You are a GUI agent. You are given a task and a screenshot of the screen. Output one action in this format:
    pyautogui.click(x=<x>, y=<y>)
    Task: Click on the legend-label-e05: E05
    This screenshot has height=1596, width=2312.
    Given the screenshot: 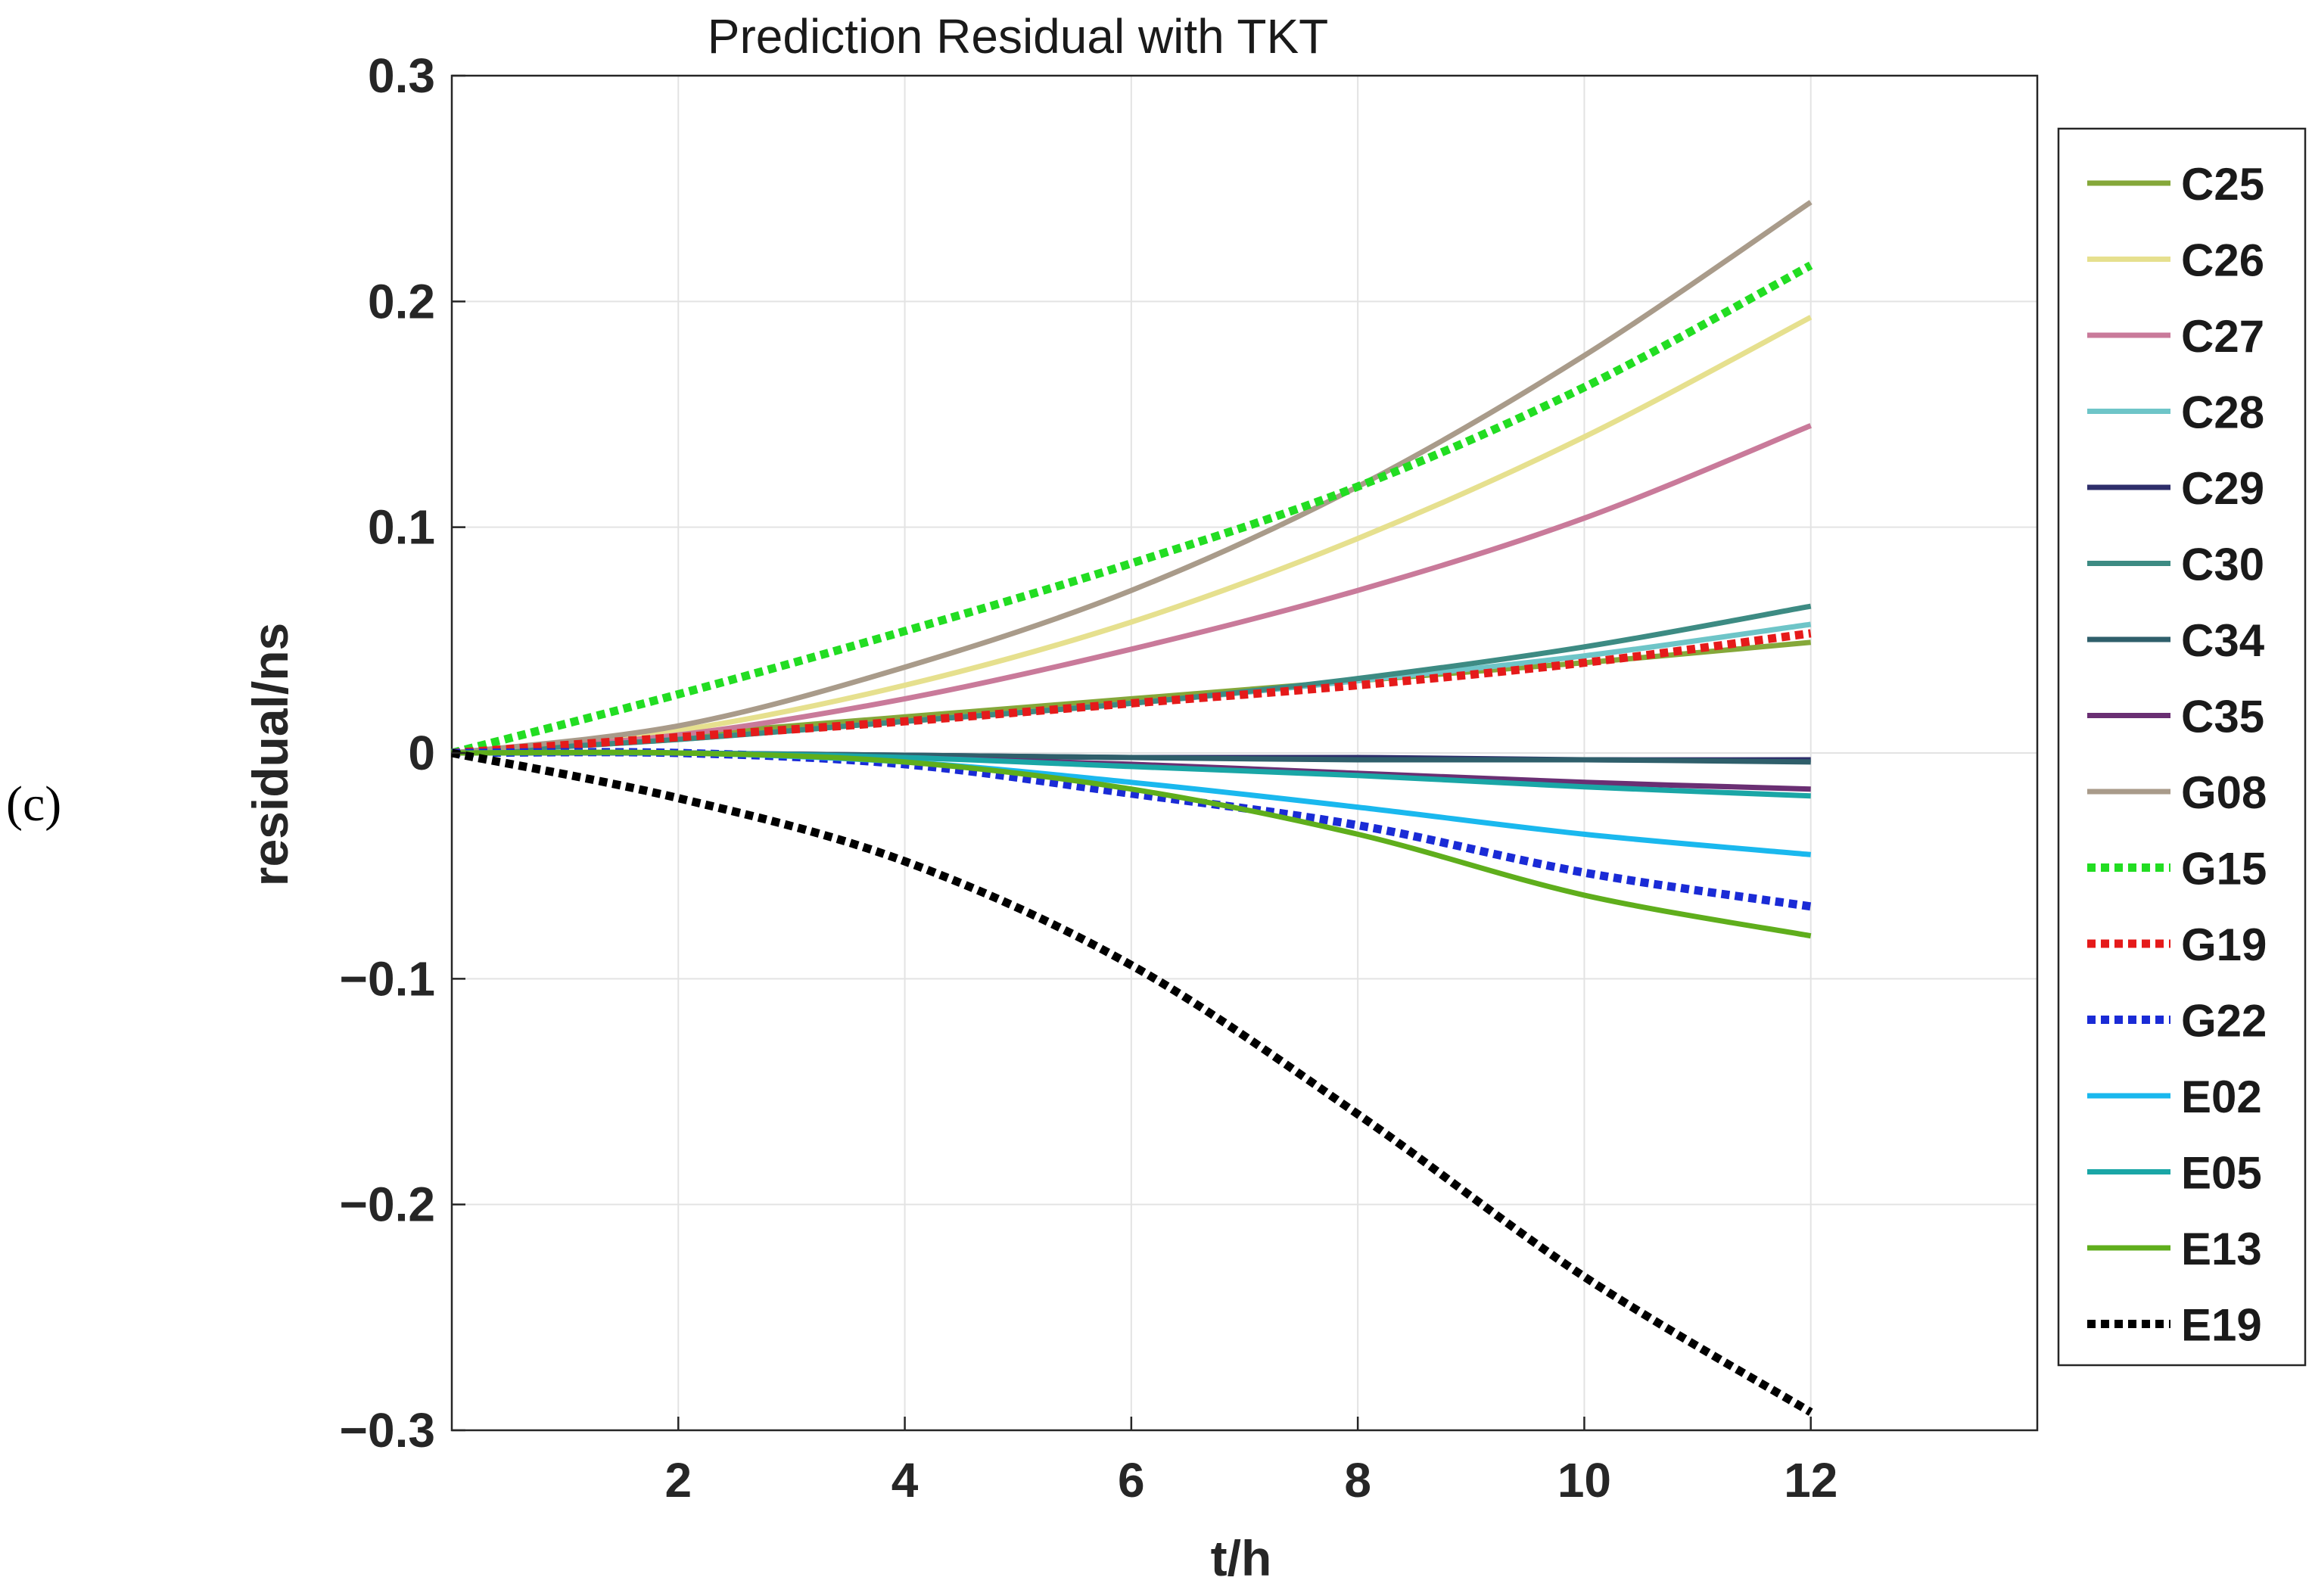 What is the action you would take?
    pyautogui.click(x=2221, y=1173)
    